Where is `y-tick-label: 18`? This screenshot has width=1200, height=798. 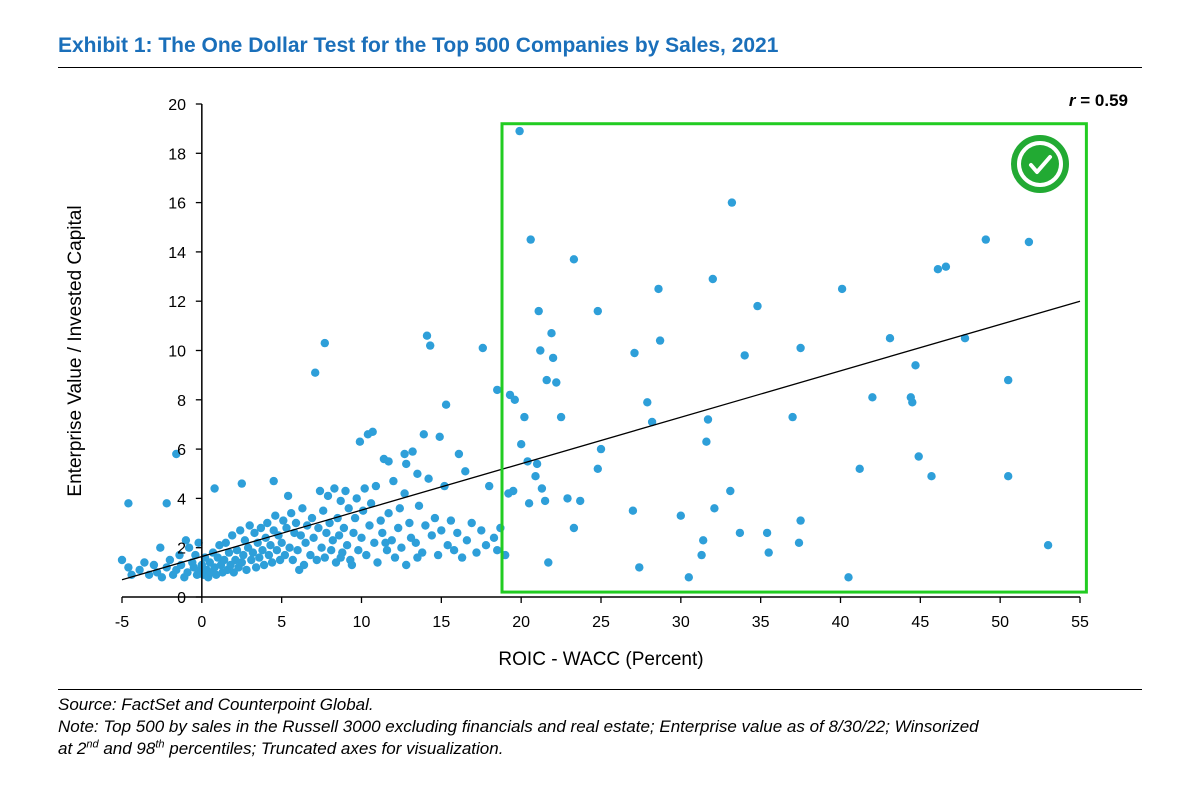 y-tick-label: 18 is located at coordinates (177, 154).